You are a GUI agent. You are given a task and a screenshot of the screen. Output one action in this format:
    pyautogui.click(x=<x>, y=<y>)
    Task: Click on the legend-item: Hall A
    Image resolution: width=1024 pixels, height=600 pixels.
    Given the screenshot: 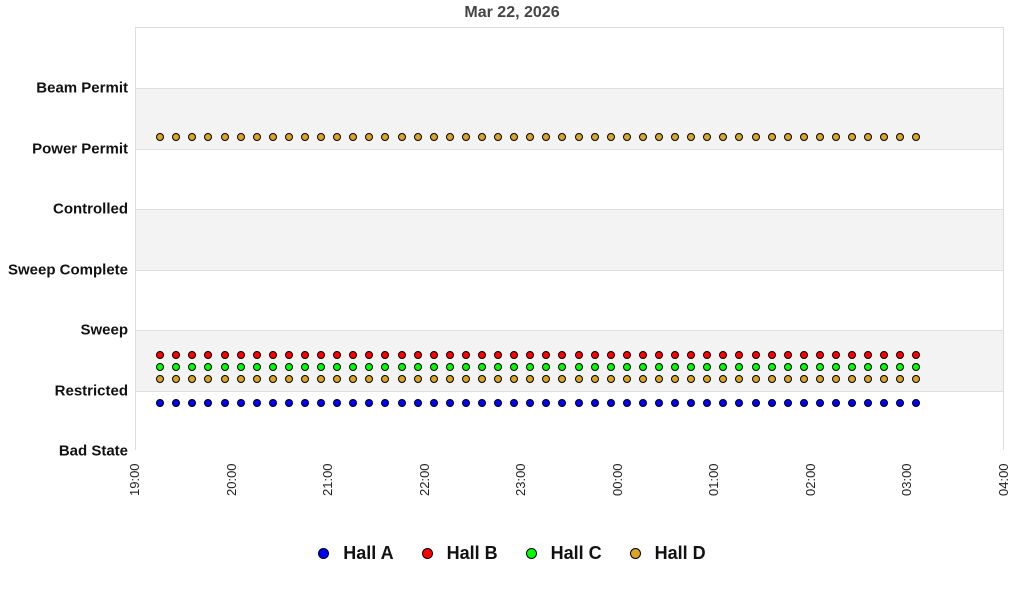 What is the action you would take?
    pyautogui.click(x=356, y=553)
    